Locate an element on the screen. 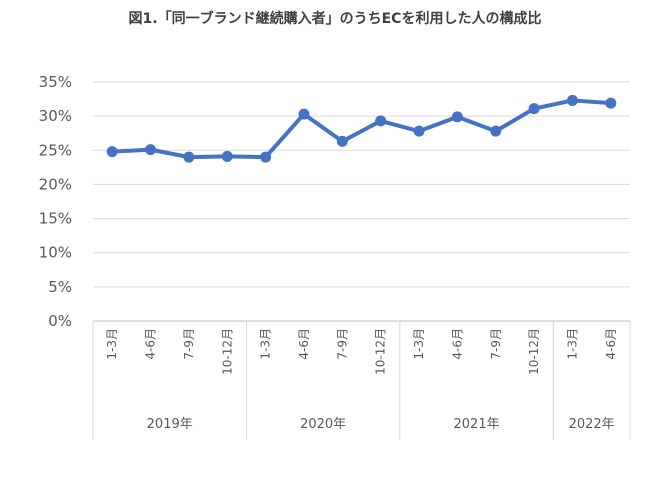 The height and width of the screenshot is (500, 670). y-tick-label: 10% is located at coordinates (55, 253).